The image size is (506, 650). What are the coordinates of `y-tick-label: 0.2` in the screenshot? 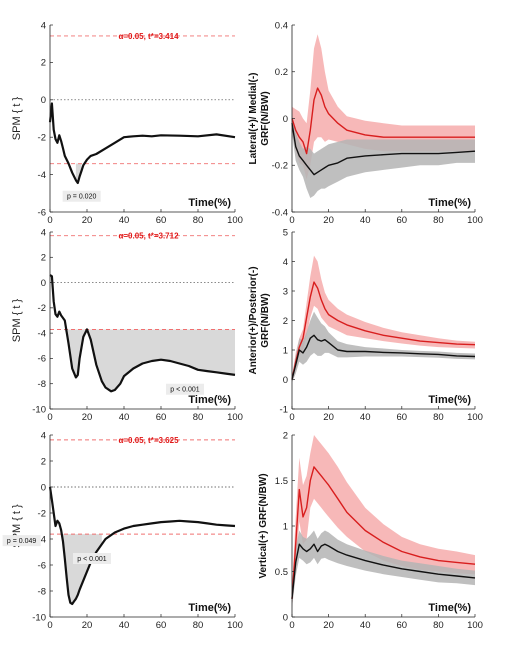 It's located at (281, 72).